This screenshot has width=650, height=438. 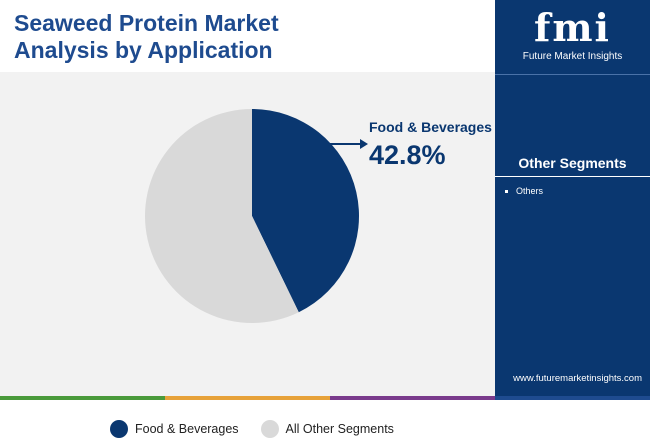 I want to click on legend-swatch-food, so click(x=119, y=429).